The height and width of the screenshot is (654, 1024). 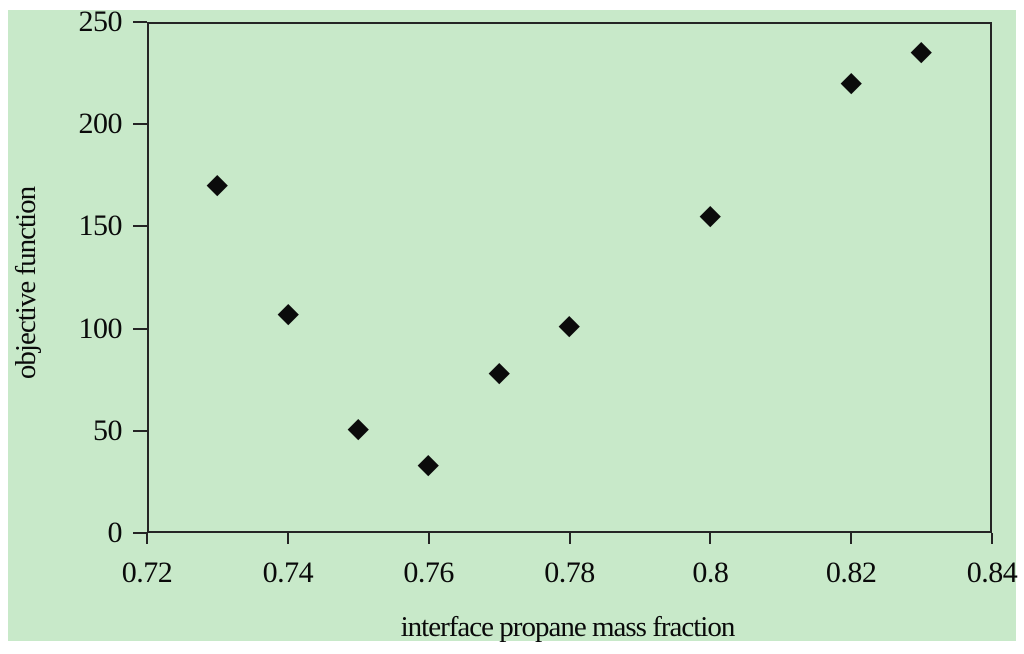 I want to click on x-axis-title: interface propane mass fraction, so click(x=568, y=627).